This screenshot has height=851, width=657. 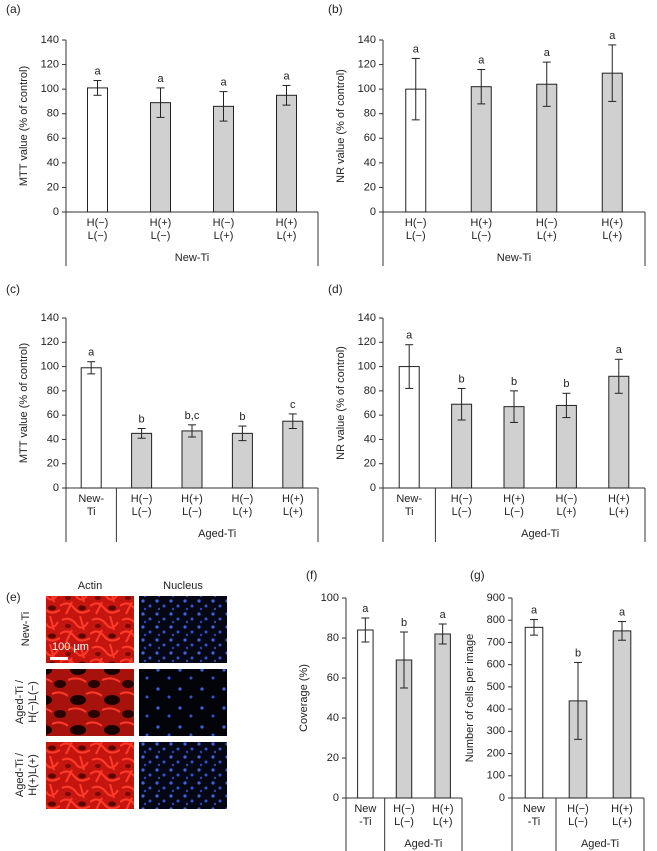 What do you see at coordinates (370, 187) in the screenshot?
I see `y-tick-label: 20` at bounding box center [370, 187].